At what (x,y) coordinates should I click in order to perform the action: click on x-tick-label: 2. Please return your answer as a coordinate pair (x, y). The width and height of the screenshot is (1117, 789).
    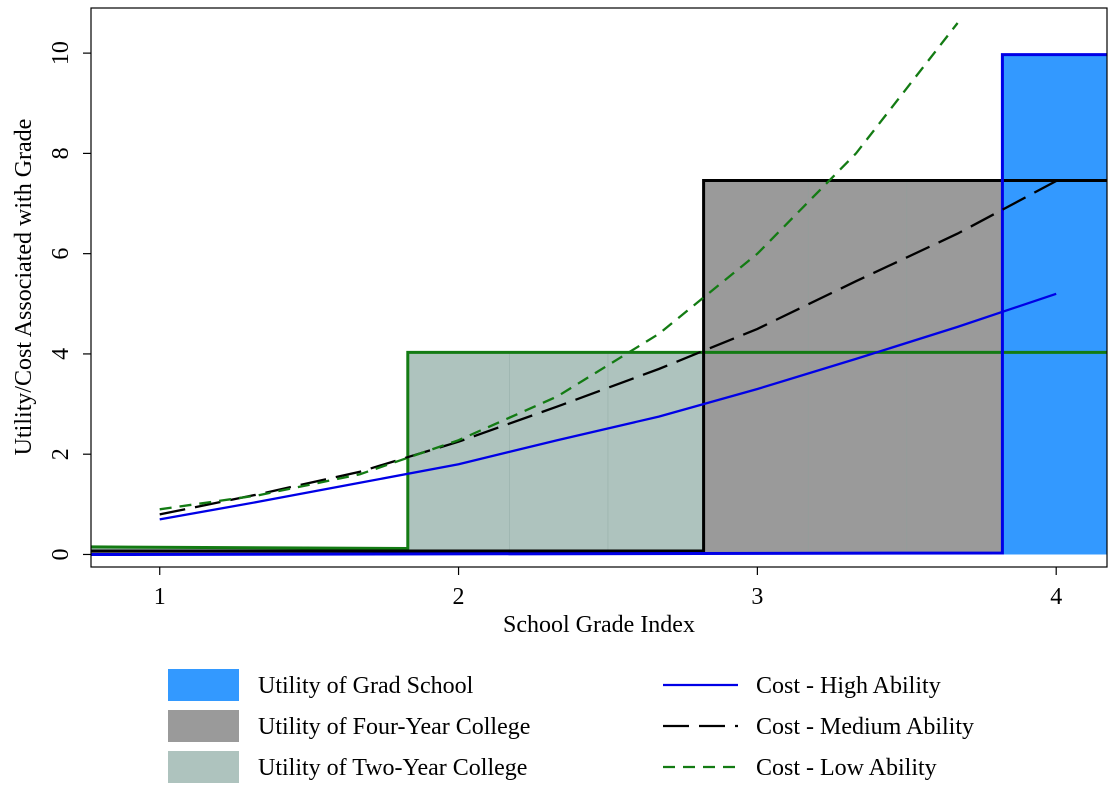
    Looking at the image, I should click on (459, 597).